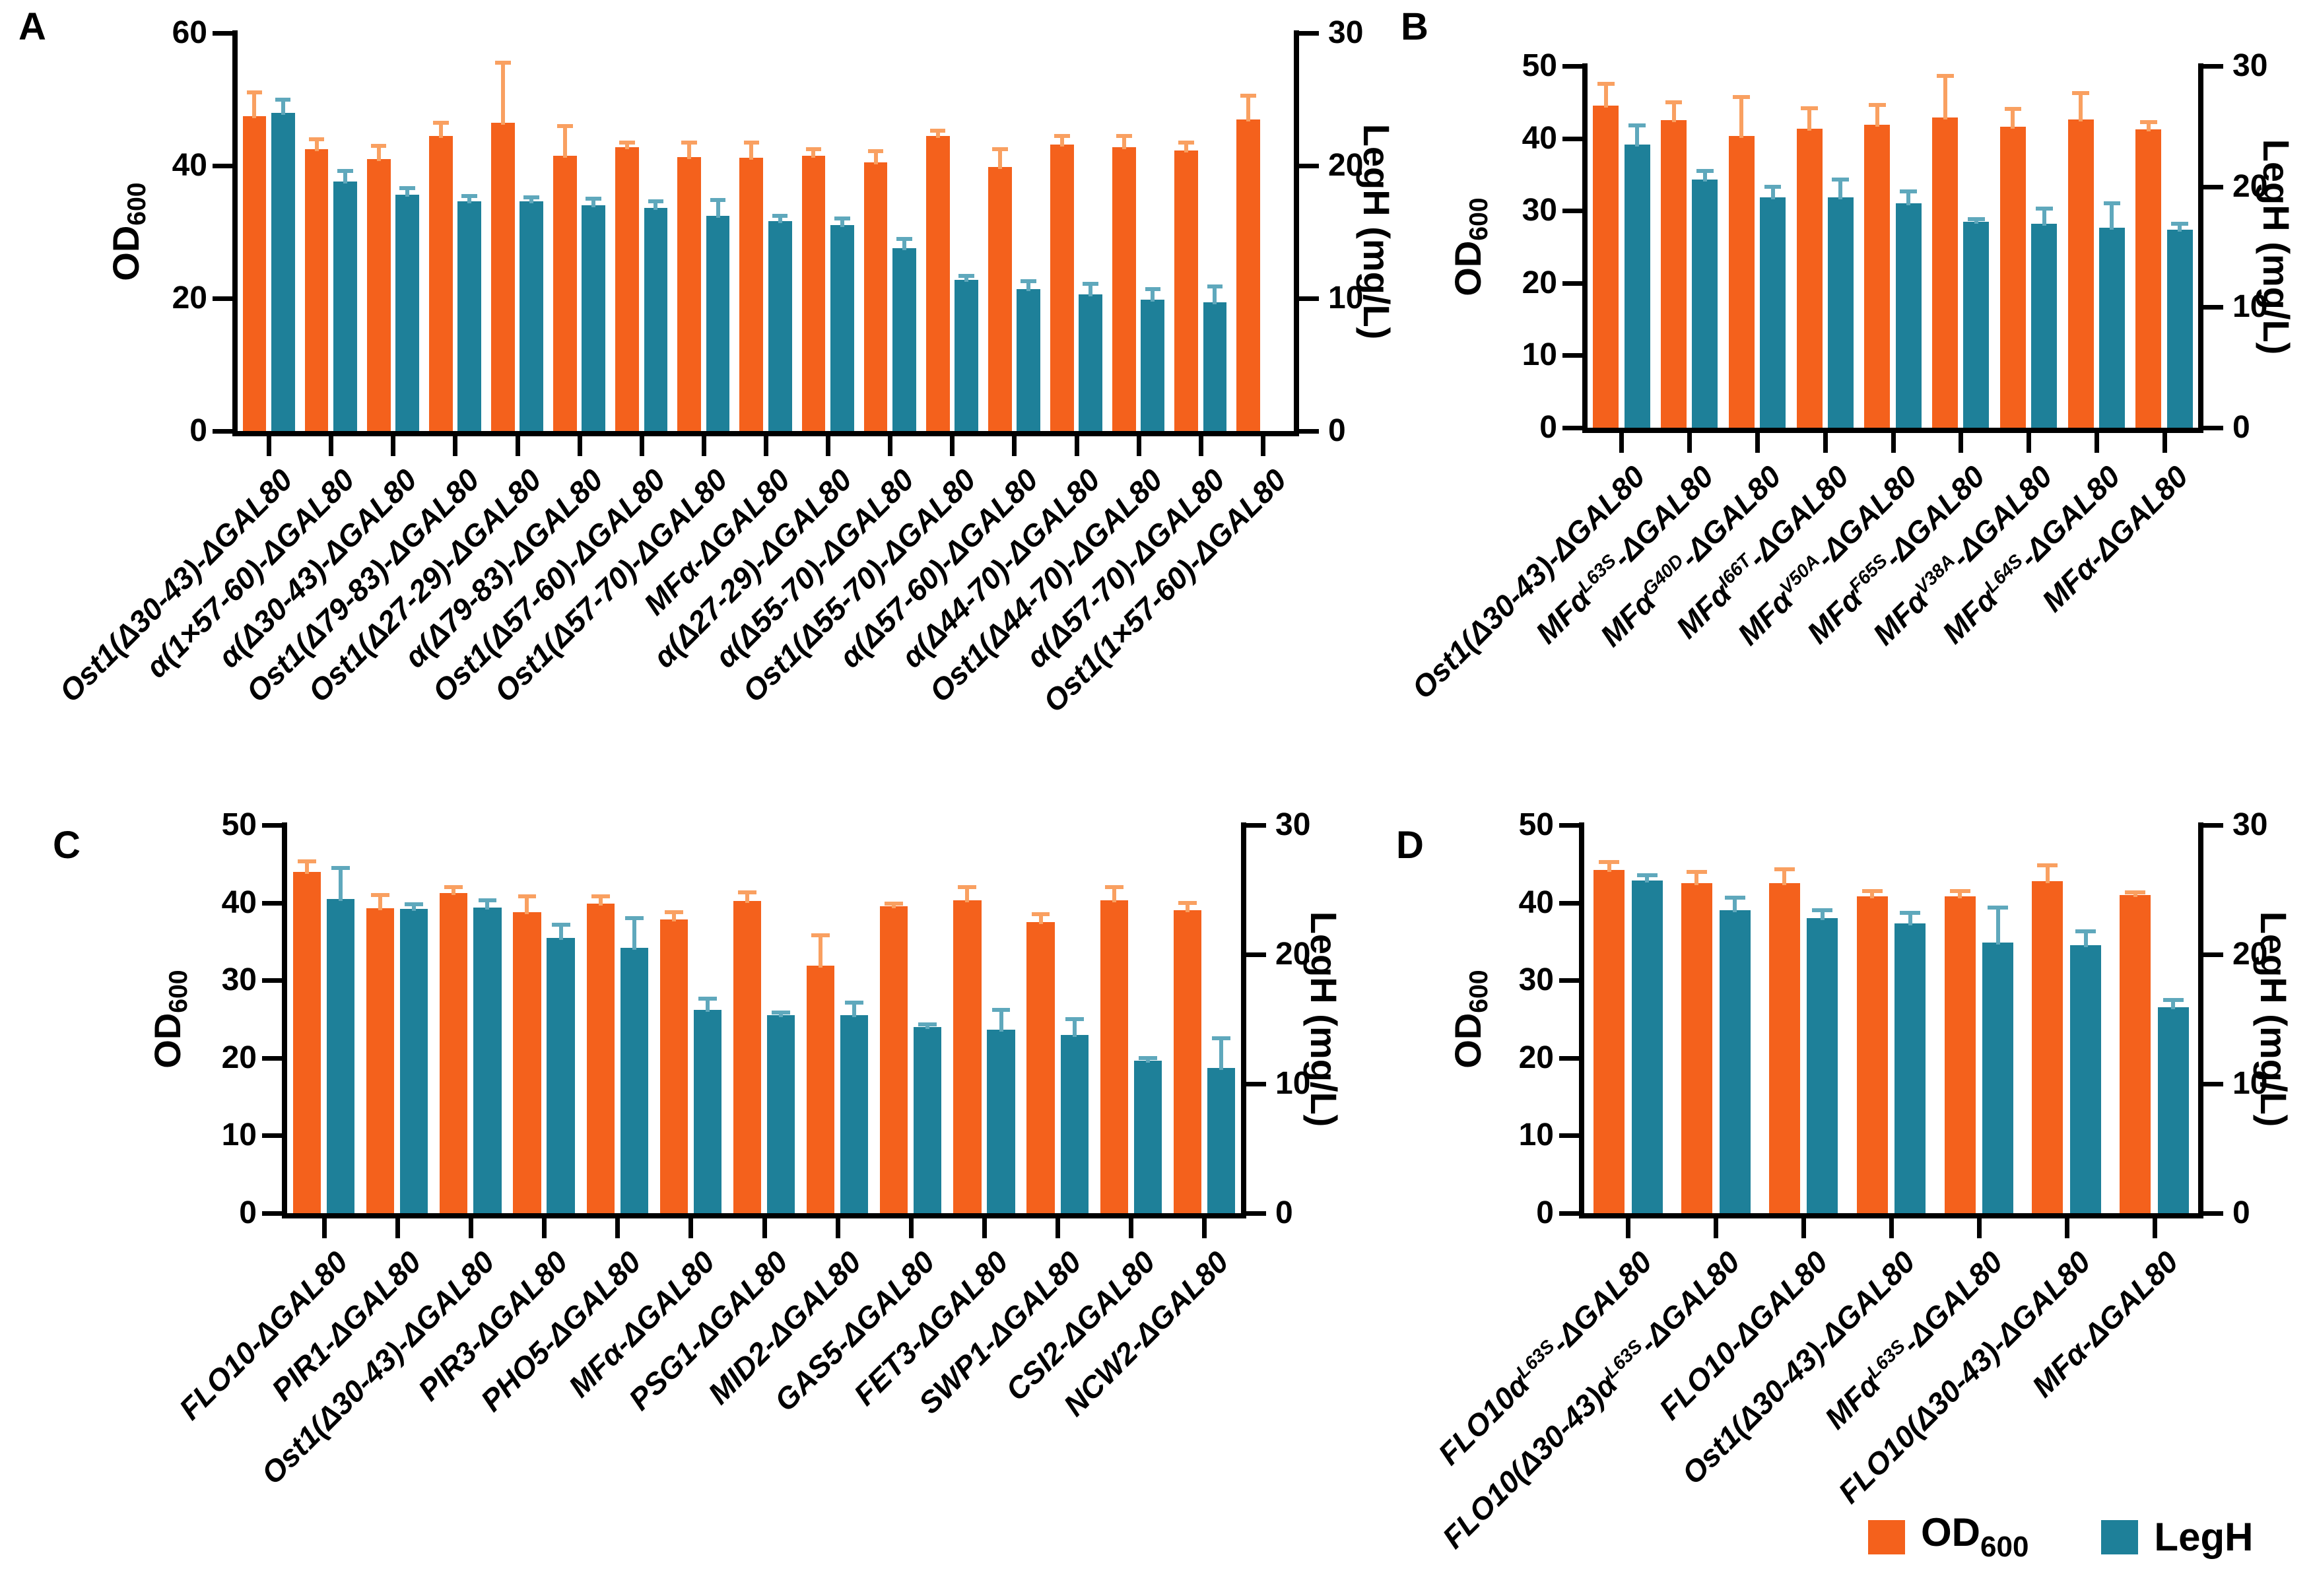  What do you see at coordinates (1950, 1532) in the screenshot?
I see `od600-legend-text: OD` at bounding box center [1950, 1532].